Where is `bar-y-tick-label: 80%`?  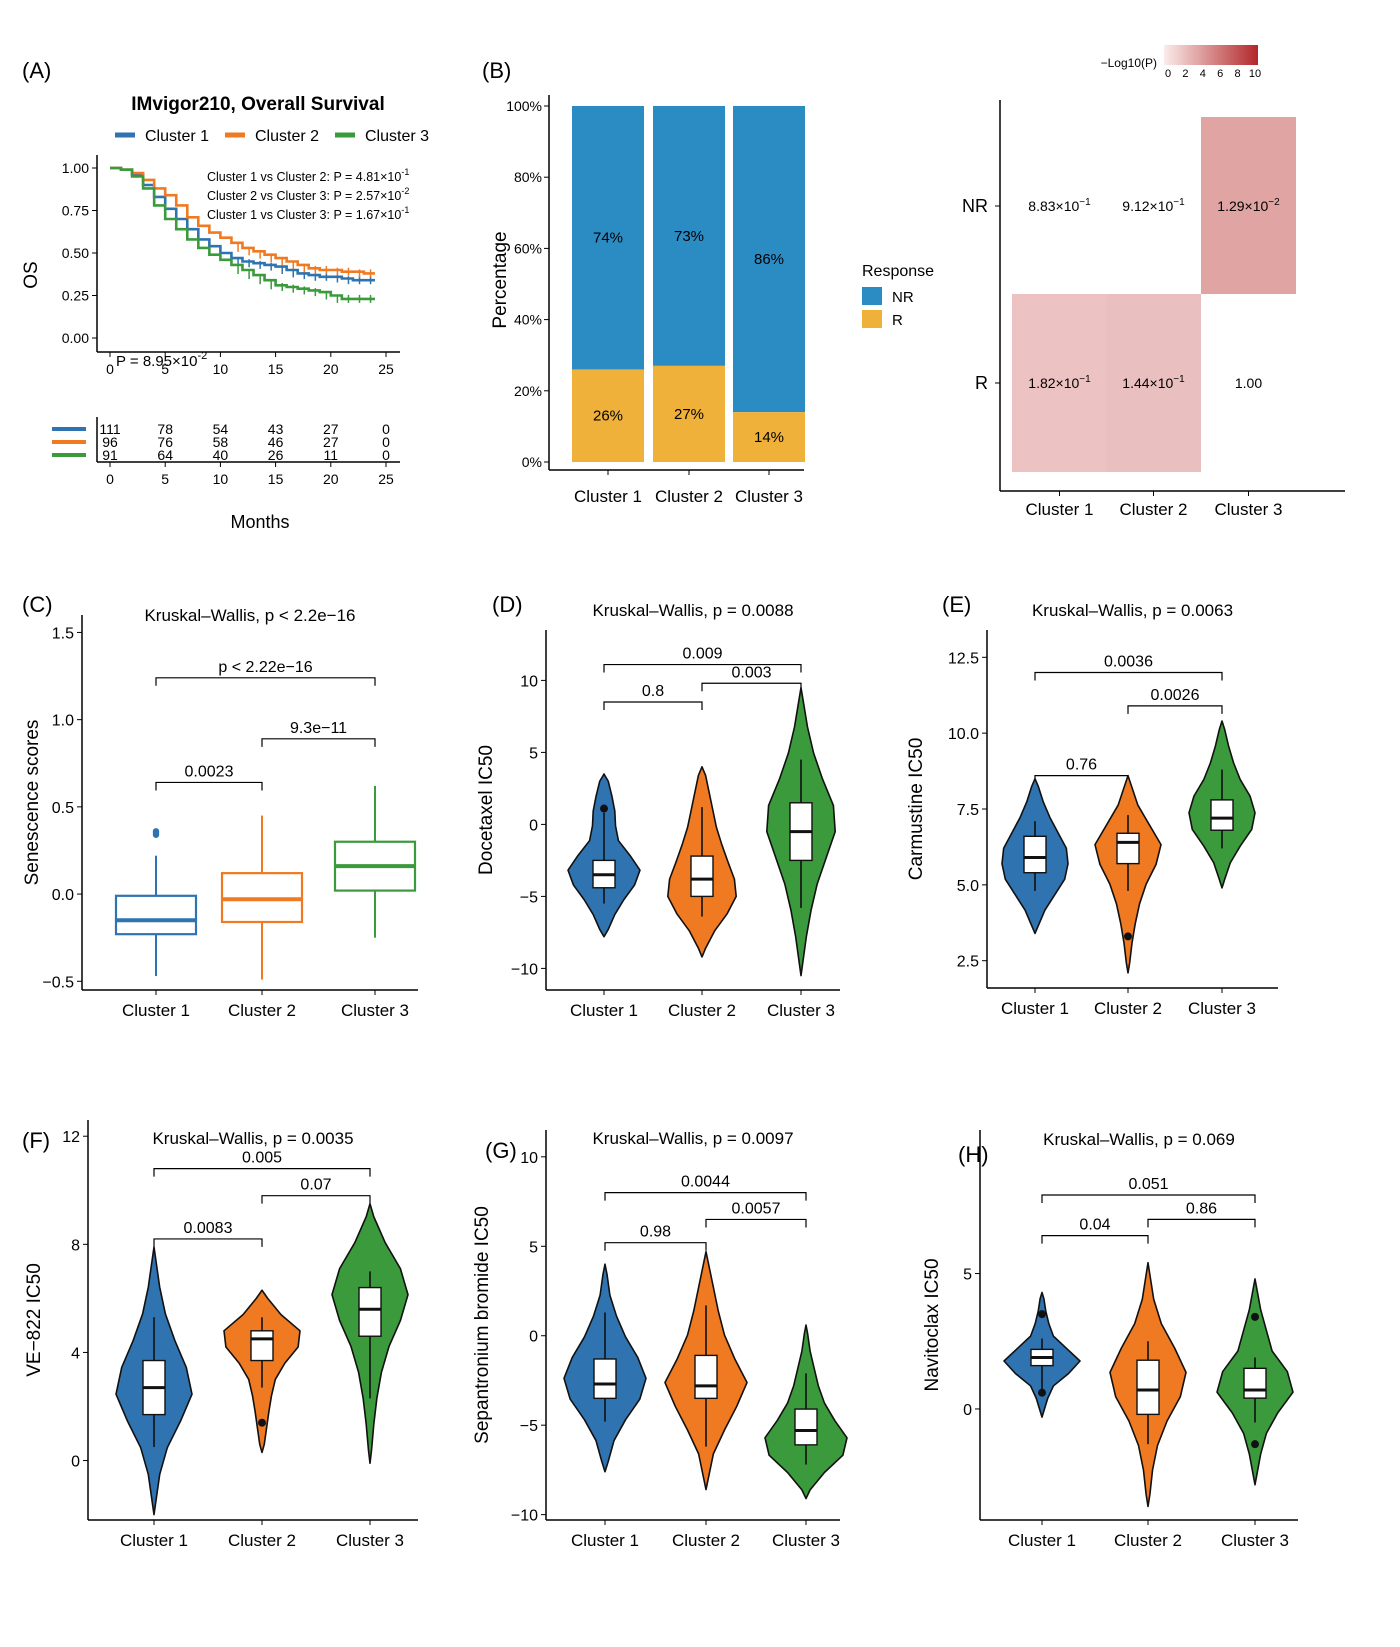 bar-y-tick-label: 80% is located at coordinates (528, 177).